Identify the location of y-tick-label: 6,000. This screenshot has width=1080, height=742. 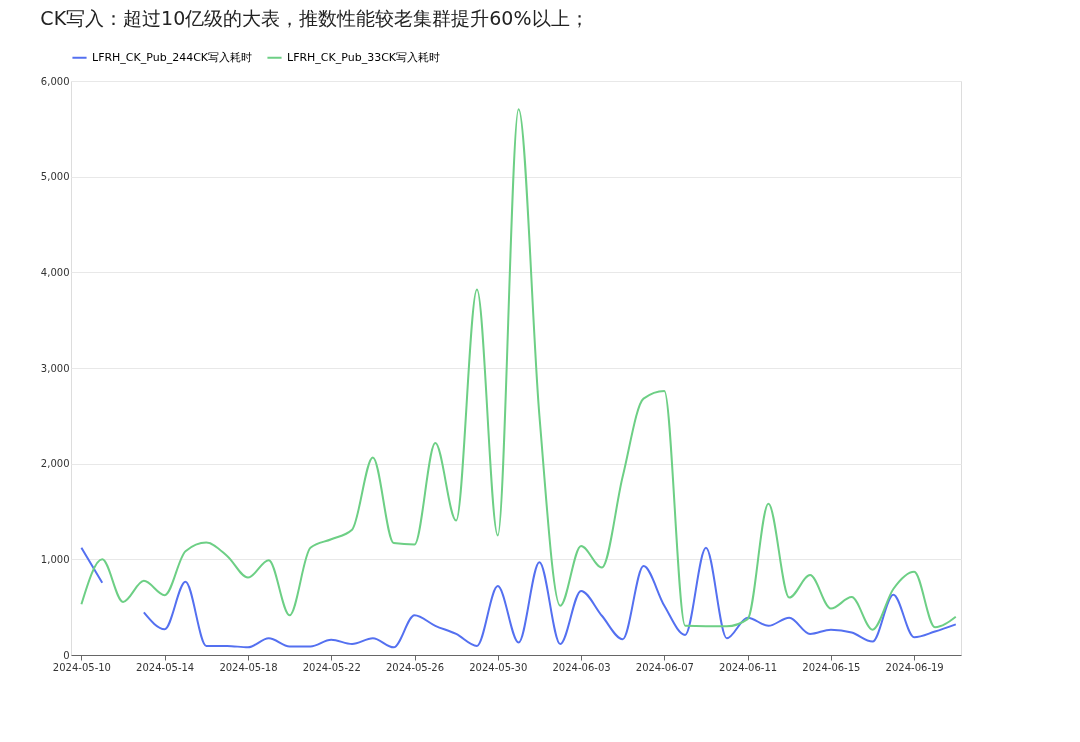
(55, 81).